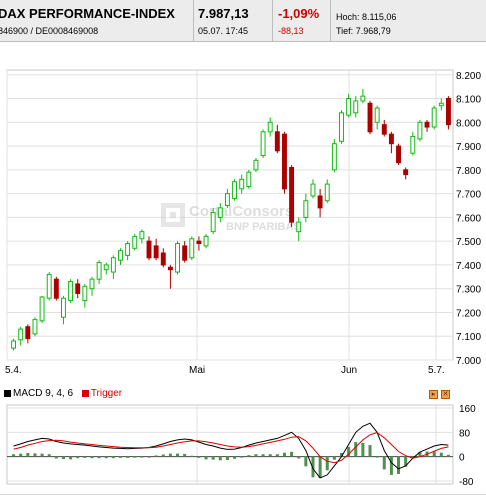 This screenshot has width=486, height=495. I want to click on quote-datetime: 05.07. 17:45, so click(223, 31).